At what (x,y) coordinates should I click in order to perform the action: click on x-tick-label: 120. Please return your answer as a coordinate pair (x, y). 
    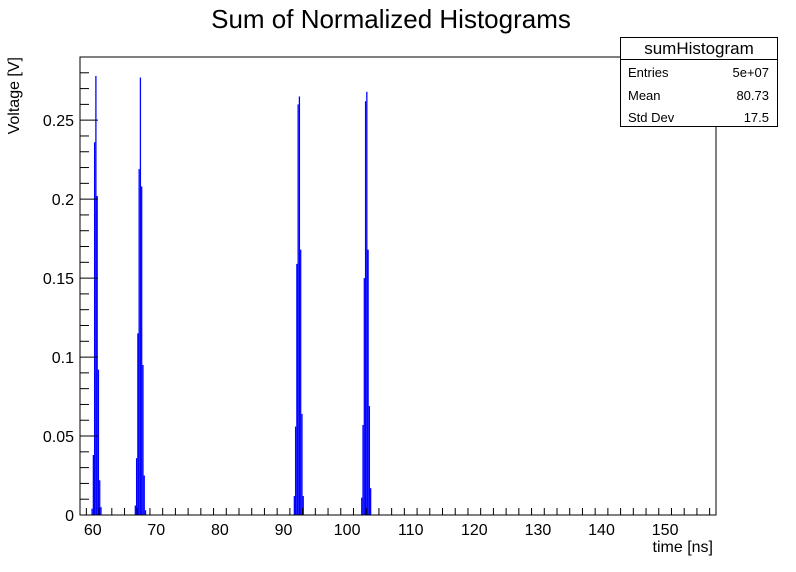
    Looking at the image, I should click on (474, 530).